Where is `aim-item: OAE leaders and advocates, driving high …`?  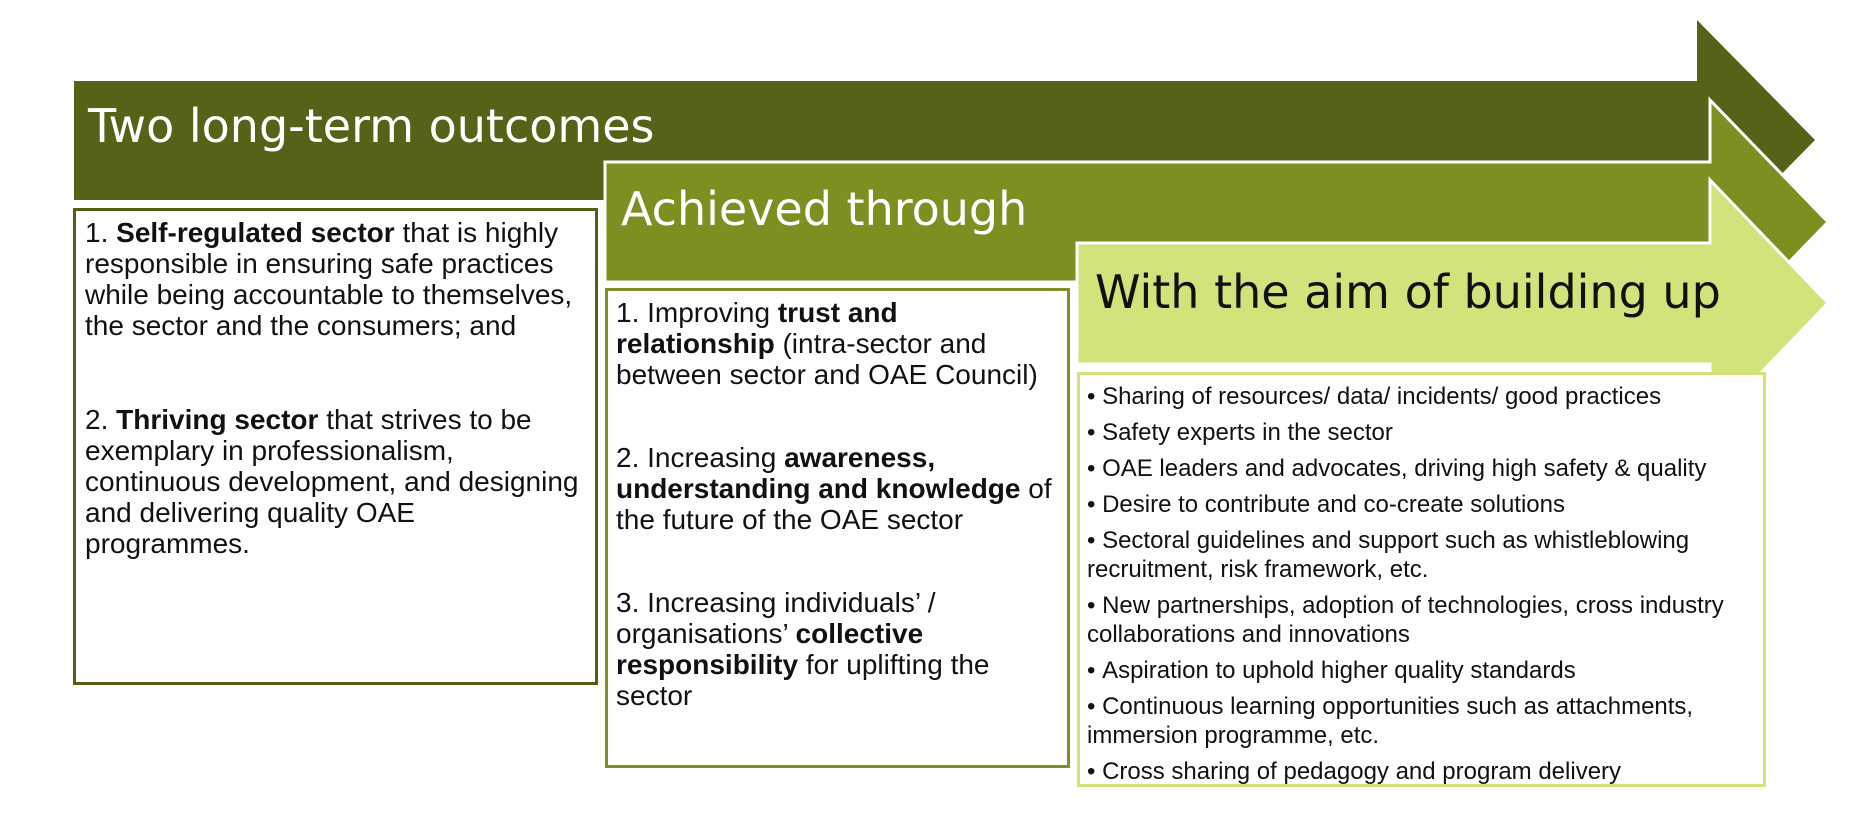 aim-item: OAE leaders and advocates, driving high … is located at coordinates (1421, 468).